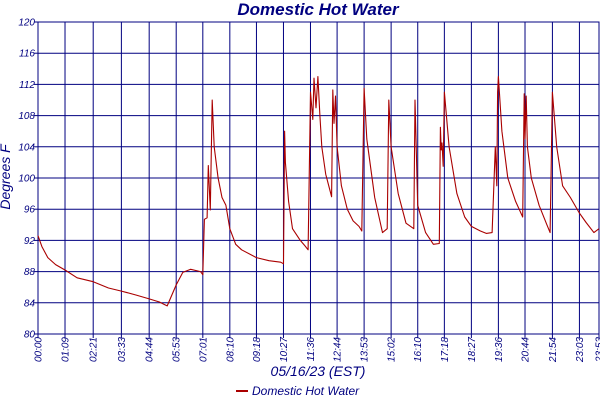  What do you see at coordinates (30, 335) in the screenshot?
I see `y-tick-label: 80` at bounding box center [30, 335].